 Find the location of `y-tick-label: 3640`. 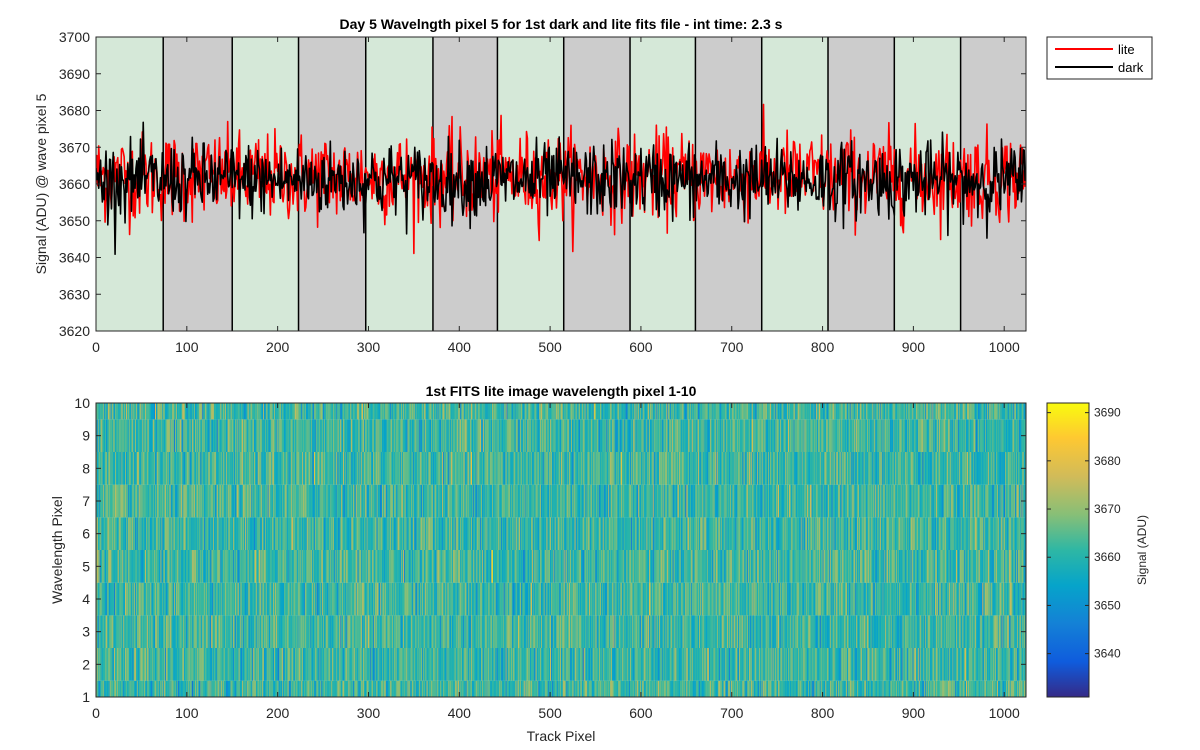

y-tick-label: 3640 is located at coordinates (74, 258).